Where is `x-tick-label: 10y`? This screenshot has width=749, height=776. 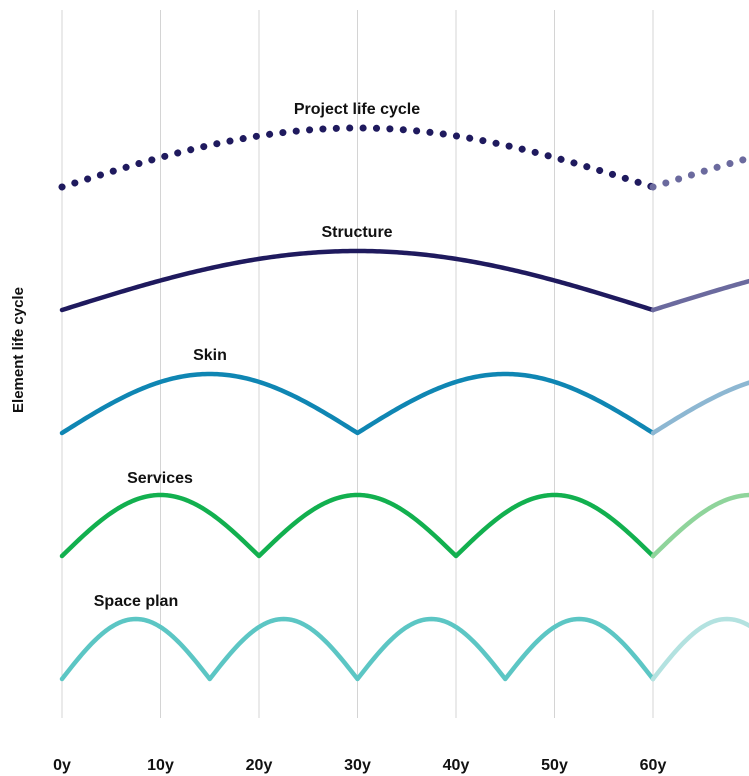 x-tick-label: 10y is located at coordinates (160, 765).